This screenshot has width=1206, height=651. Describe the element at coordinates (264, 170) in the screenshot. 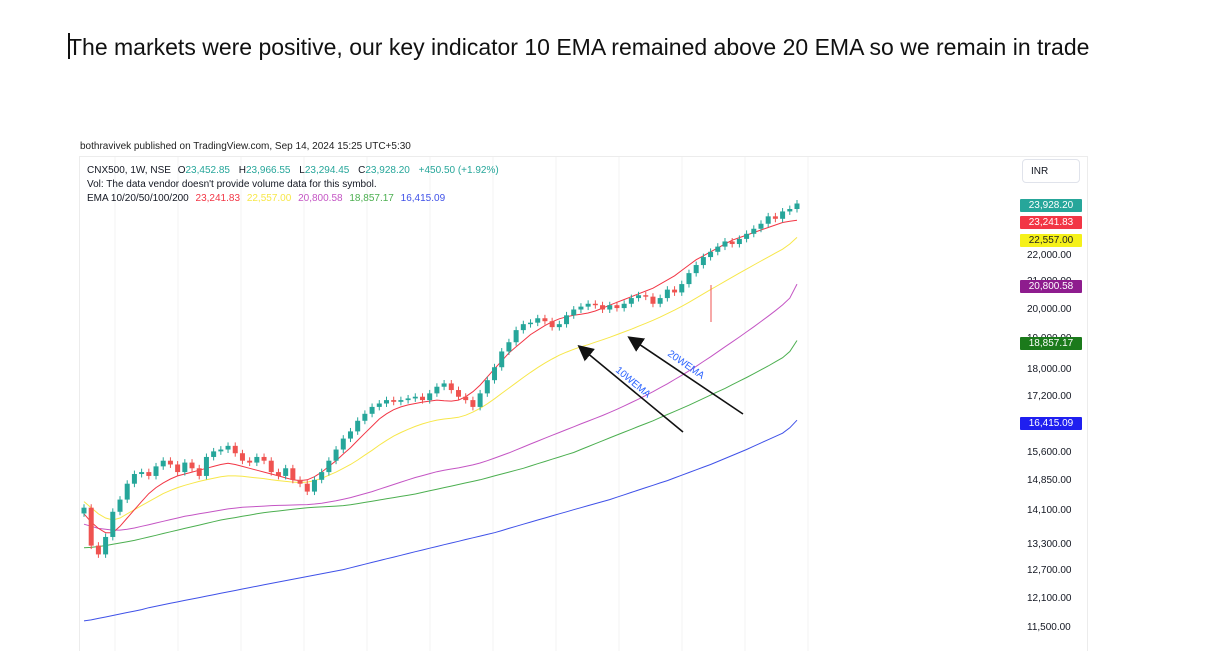

I see `ohlc-high: H23,966.55` at that location.